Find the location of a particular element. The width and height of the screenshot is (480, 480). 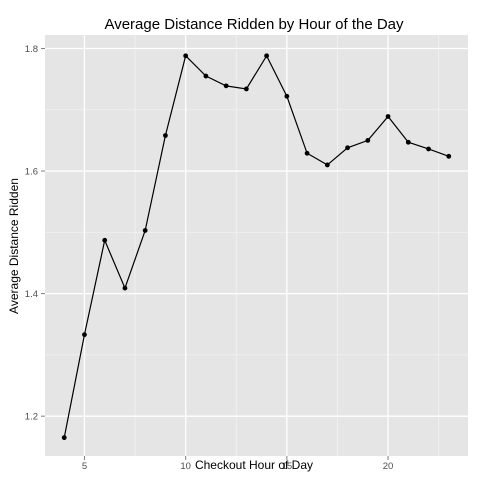

x-tick-label: 15 is located at coordinates (287, 466).